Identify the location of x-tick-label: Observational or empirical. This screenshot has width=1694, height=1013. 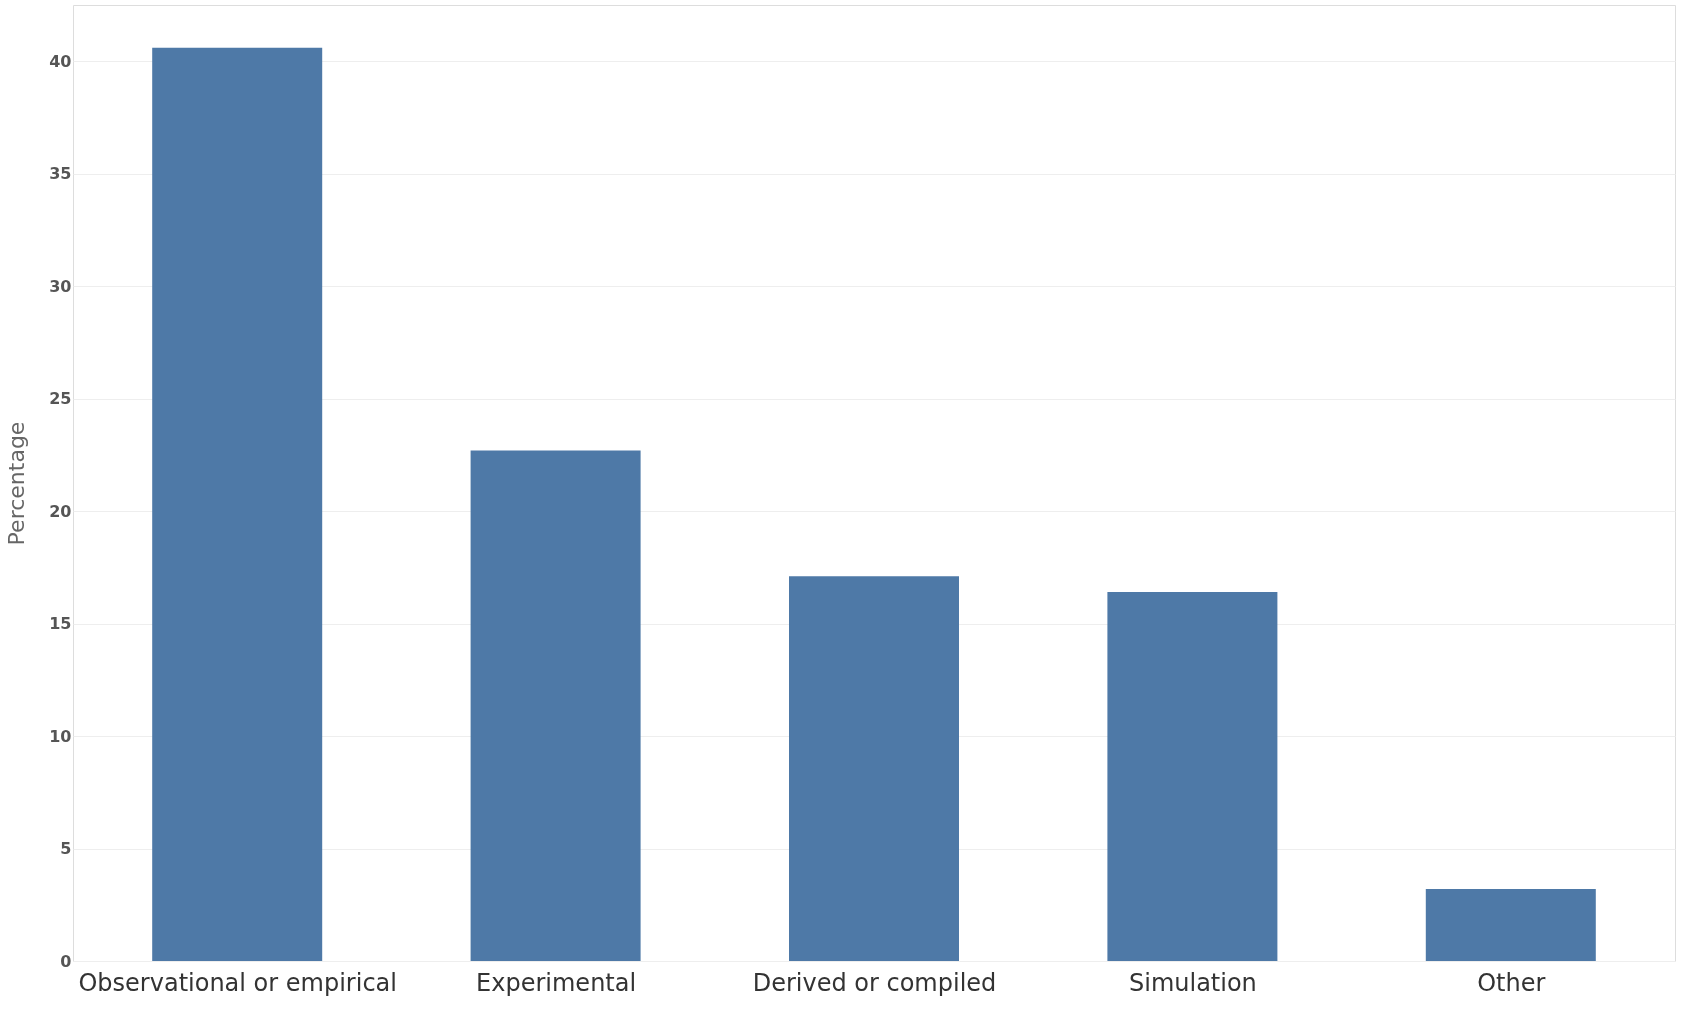
(237, 982).